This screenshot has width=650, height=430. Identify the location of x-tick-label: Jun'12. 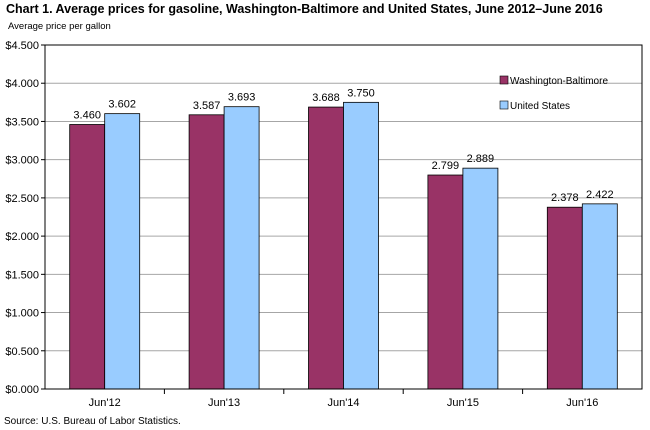
(105, 403).